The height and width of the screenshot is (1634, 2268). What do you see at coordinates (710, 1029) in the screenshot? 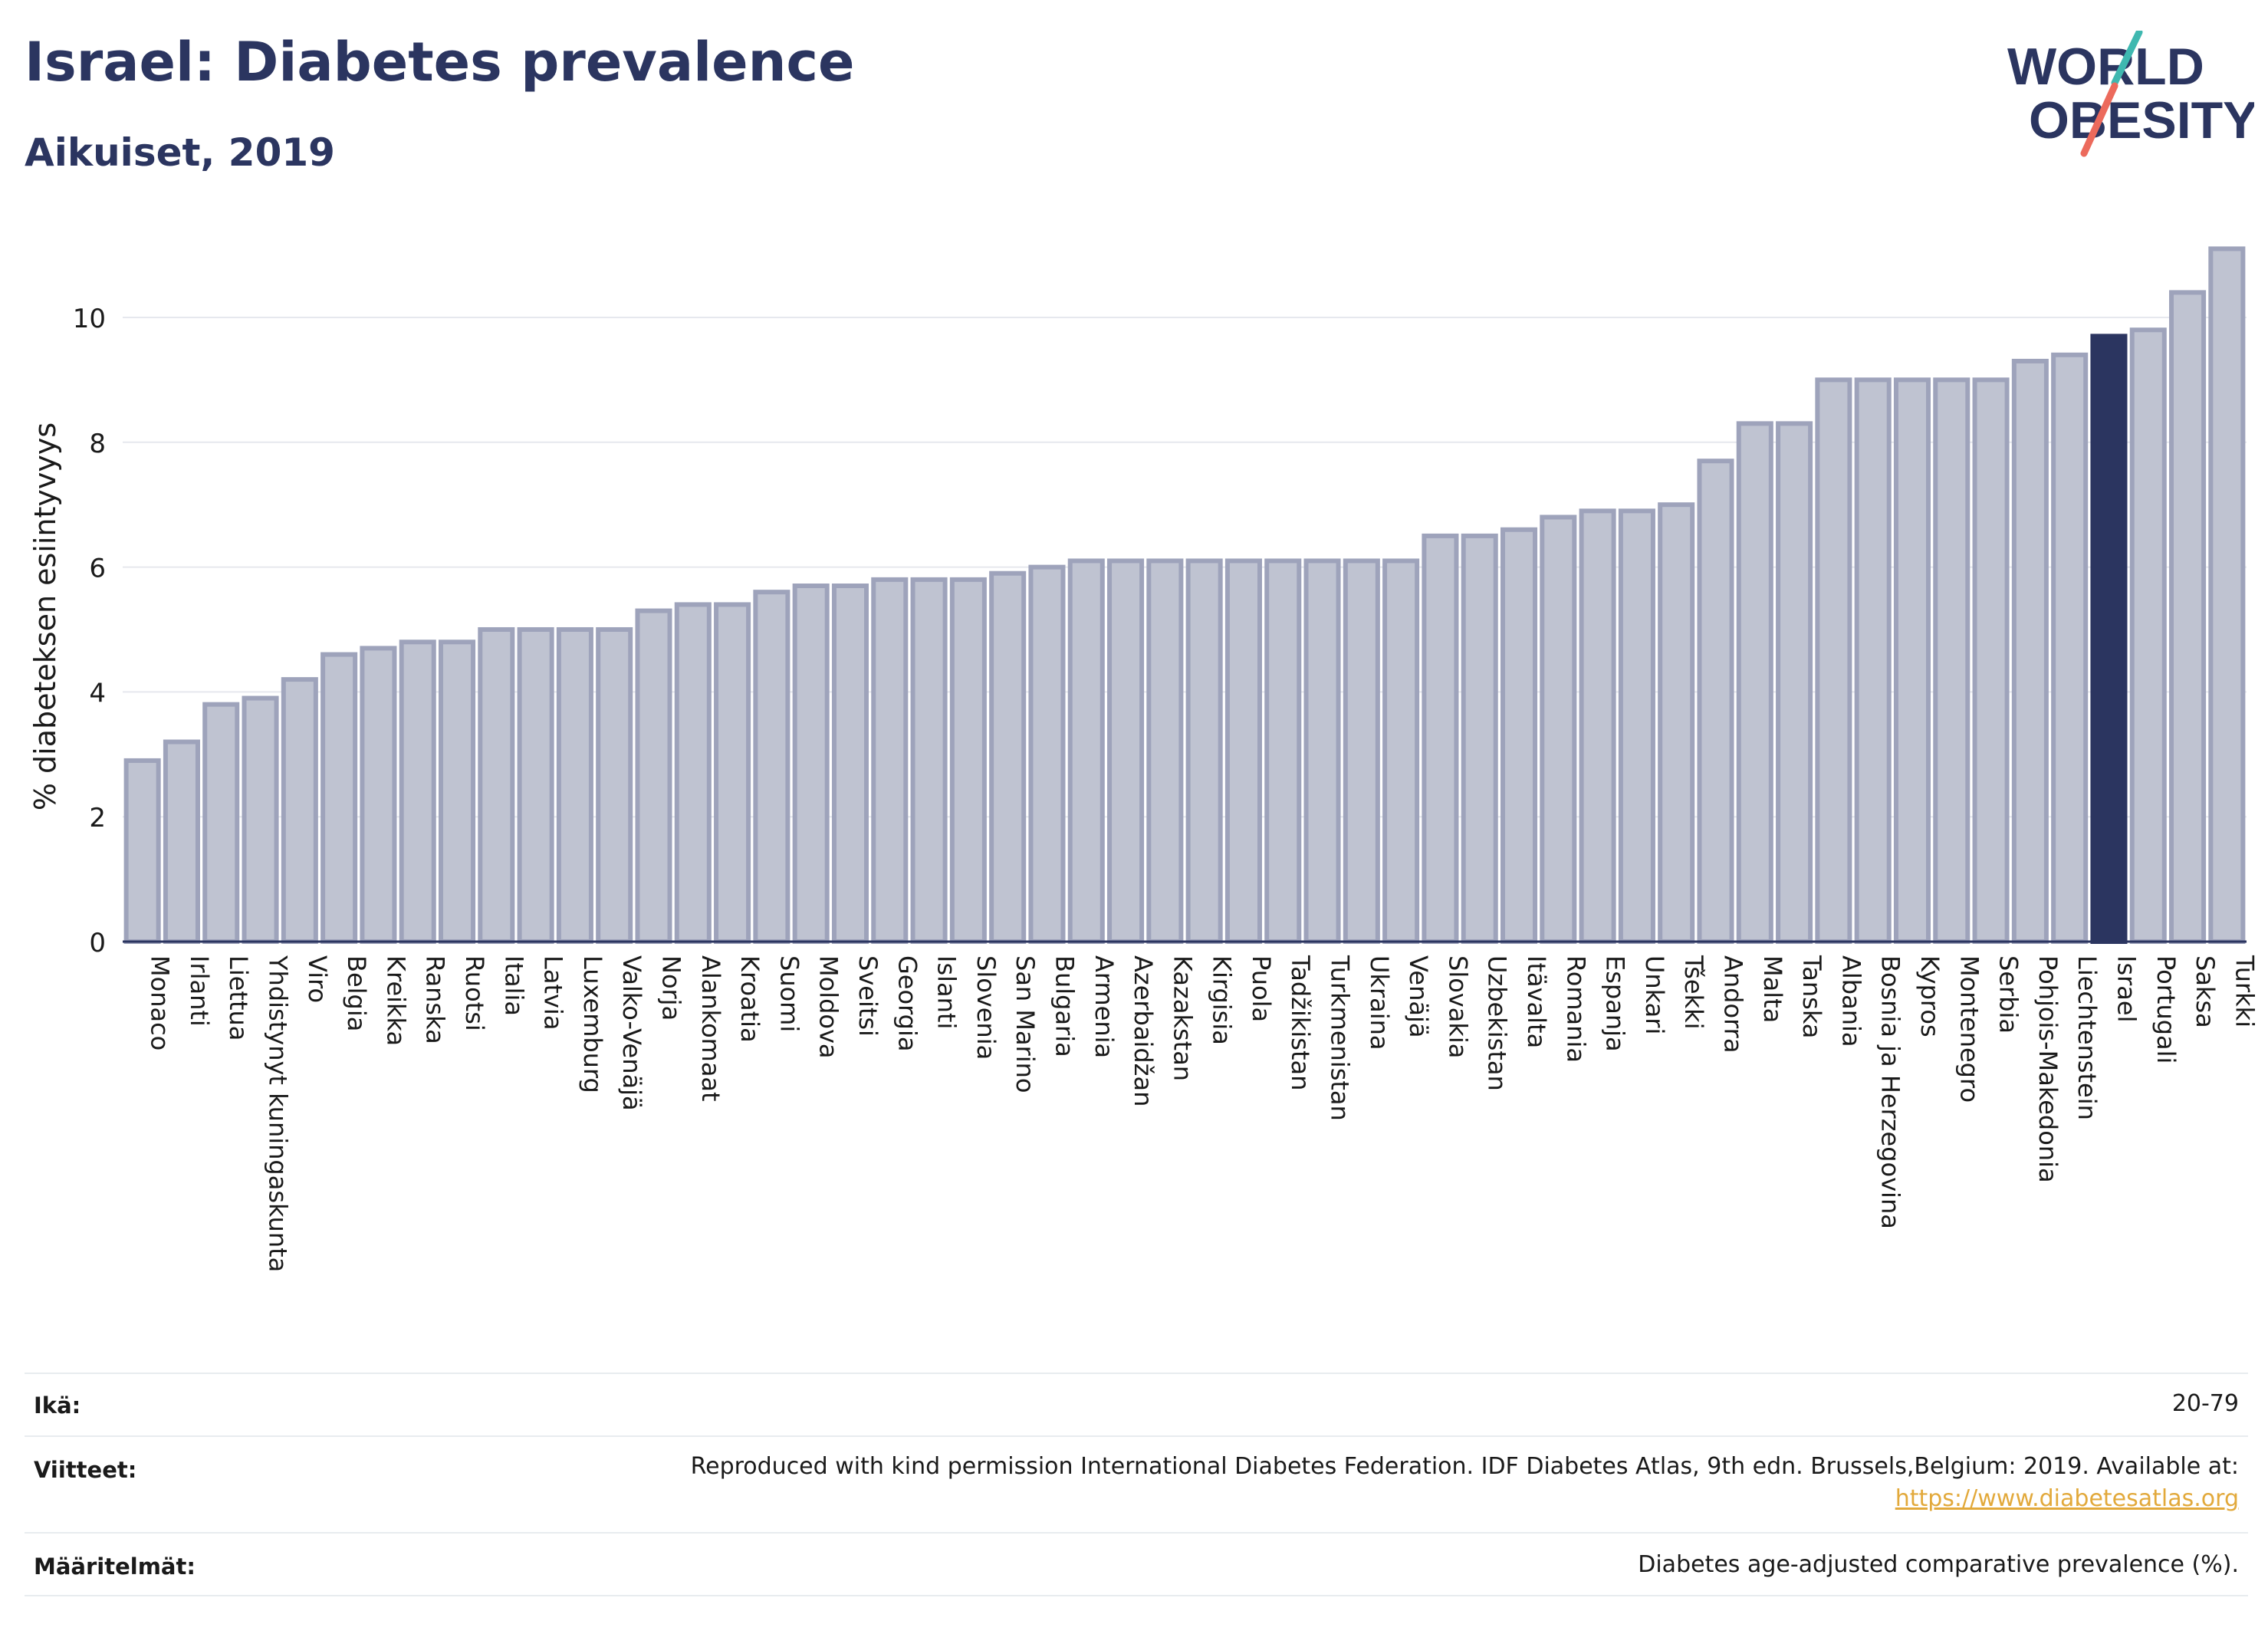
I see `x-tick-label: Alankomaat` at bounding box center [710, 1029].